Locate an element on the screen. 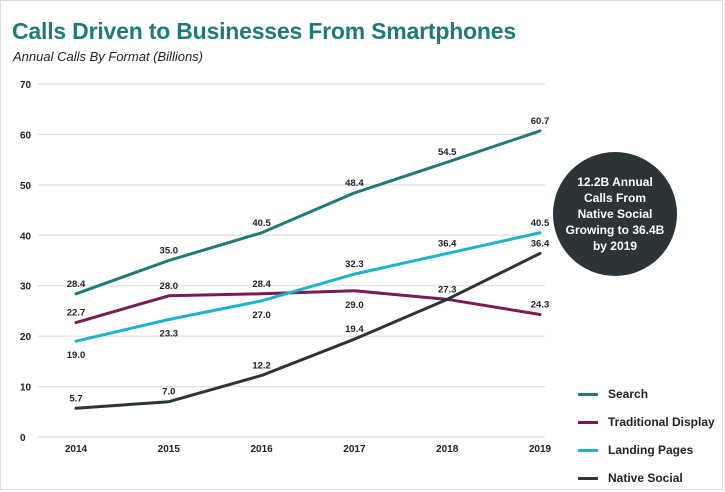  y-tick-label: 20 is located at coordinates (26, 337).